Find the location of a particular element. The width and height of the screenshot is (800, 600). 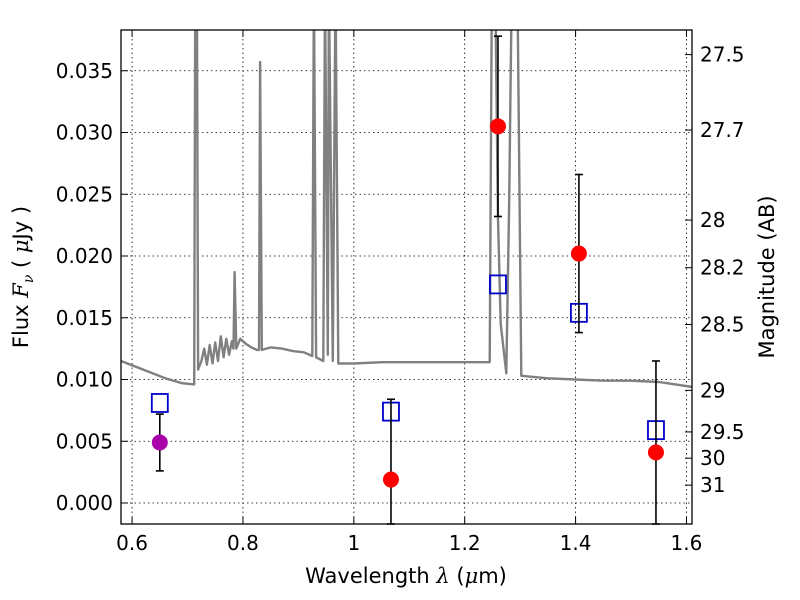

right-tick-label: 28 is located at coordinates (712, 220).